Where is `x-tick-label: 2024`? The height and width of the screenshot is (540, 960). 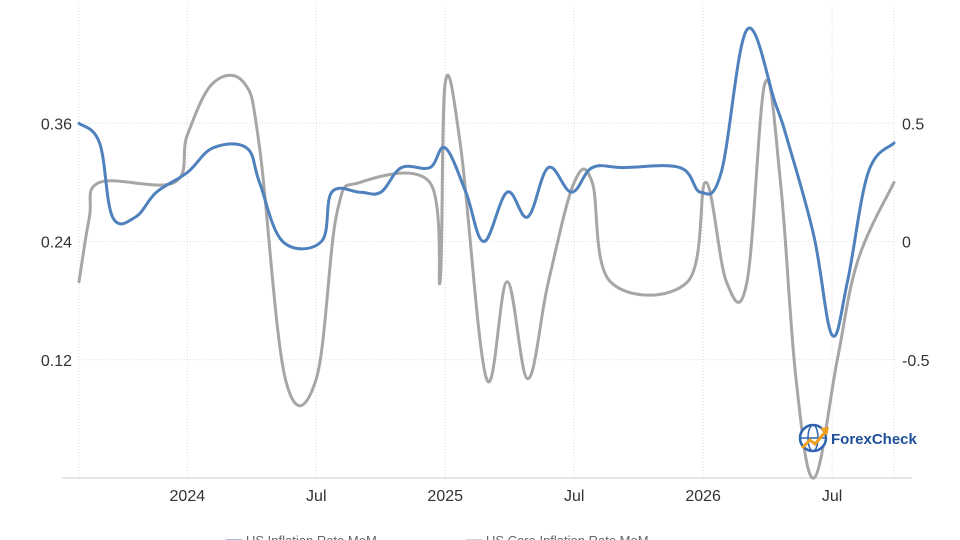 x-tick-label: 2024 is located at coordinates (188, 496).